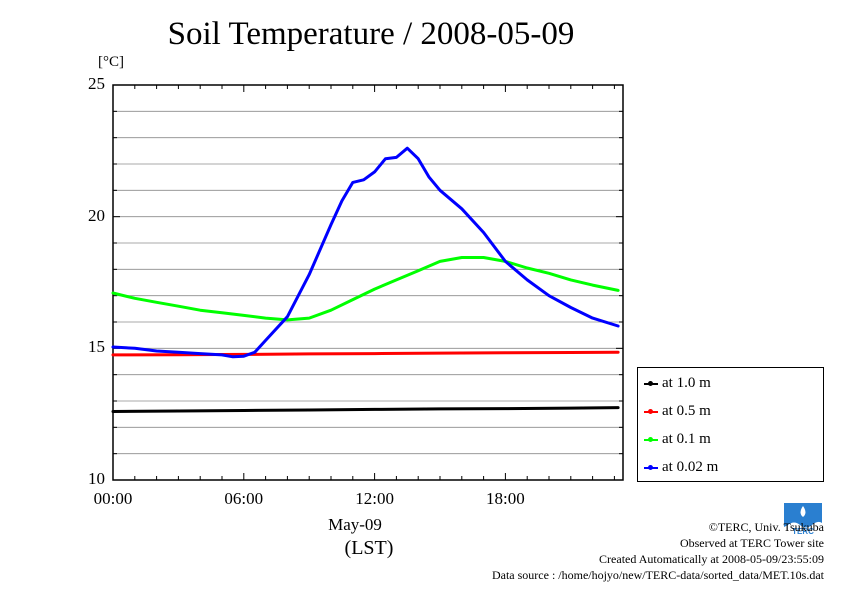 Image resolution: width=842 pixels, height=595 pixels. What do you see at coordinates (651, 439) in the screenshot?
I see `legend-swatch-01m` at bounding box center [651, 439].